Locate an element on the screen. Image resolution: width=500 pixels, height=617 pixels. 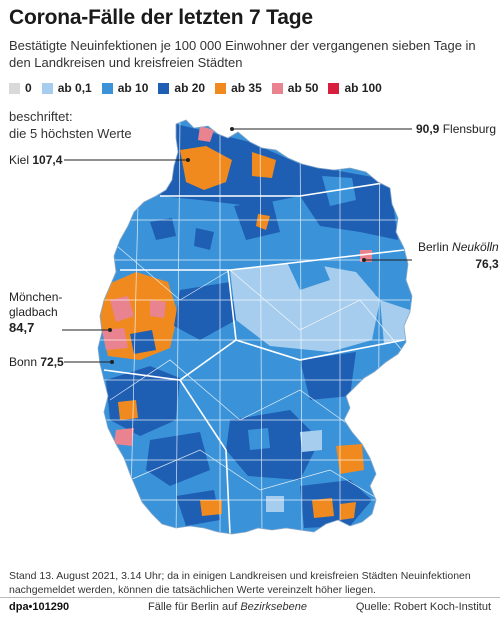
legend-item: ab 10 is located at coordinates (125, 88).